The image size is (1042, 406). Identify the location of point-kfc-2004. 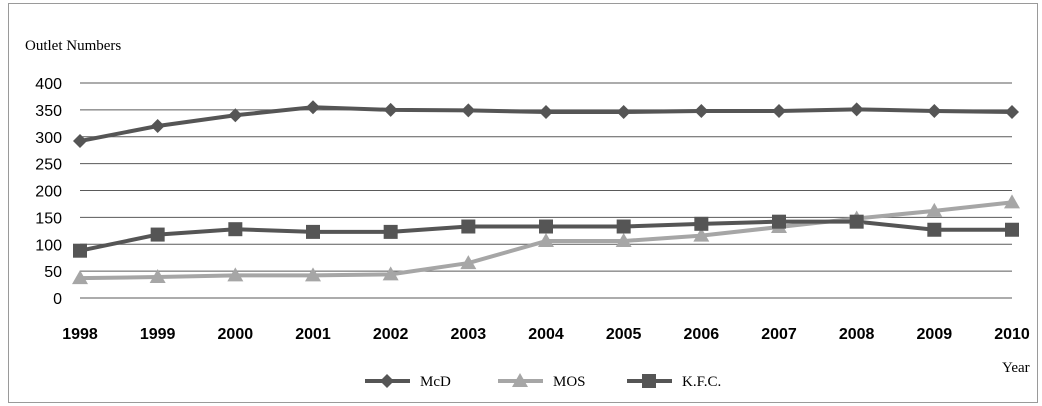
(546, 226).